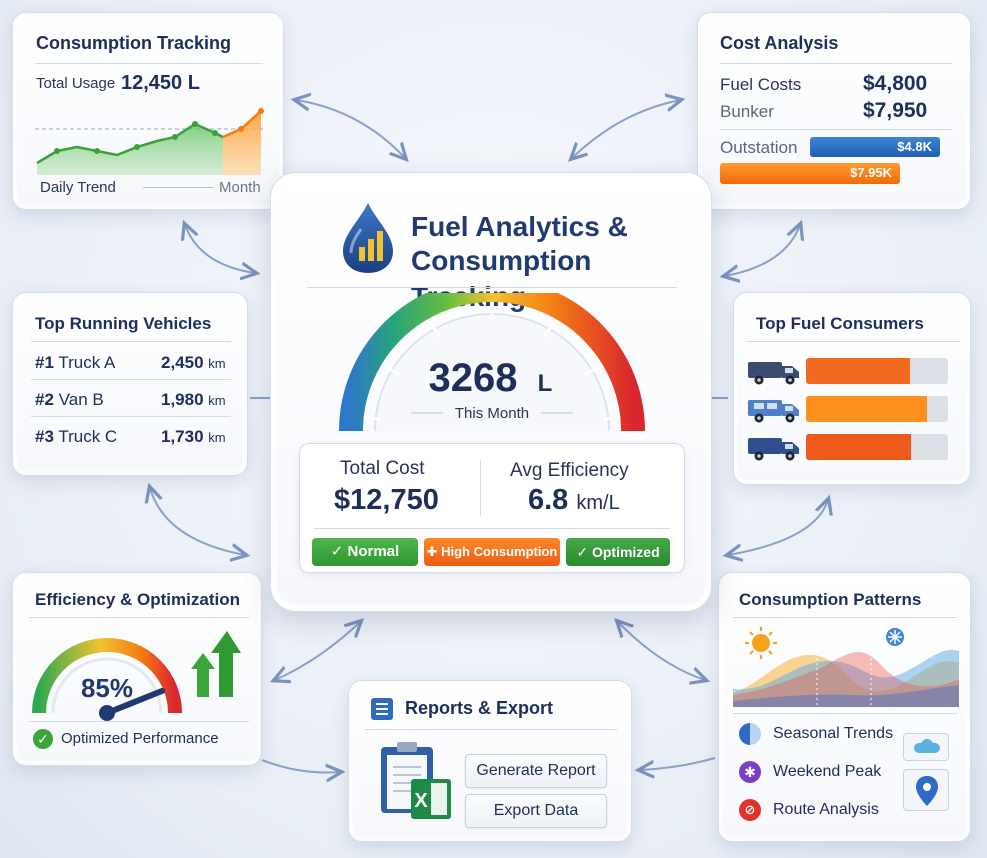  Describe the element at coordinates (382, 709) in the screenshot. I see `report-list-icon` at that location.